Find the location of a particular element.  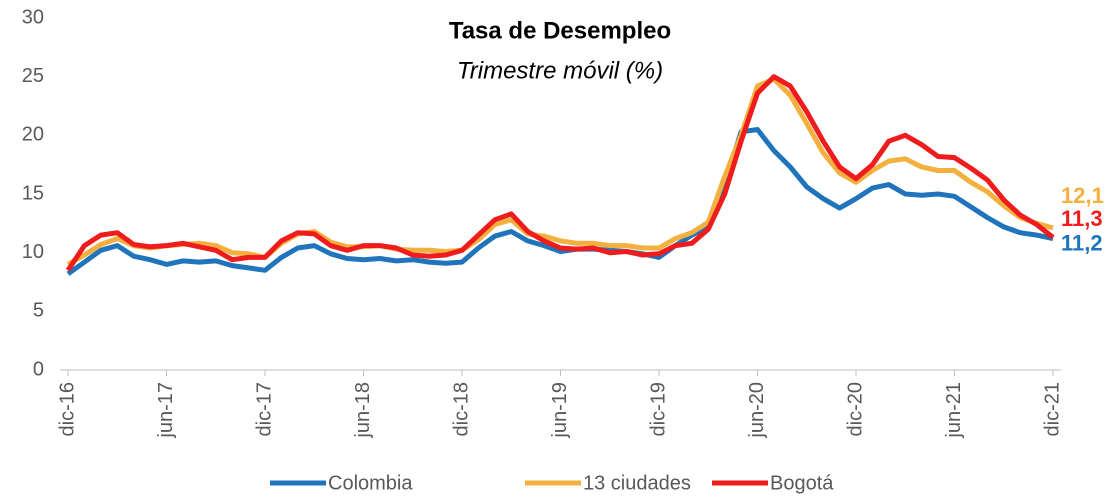

legend-label: 13 ciudades is located at coordinates (637, 483).